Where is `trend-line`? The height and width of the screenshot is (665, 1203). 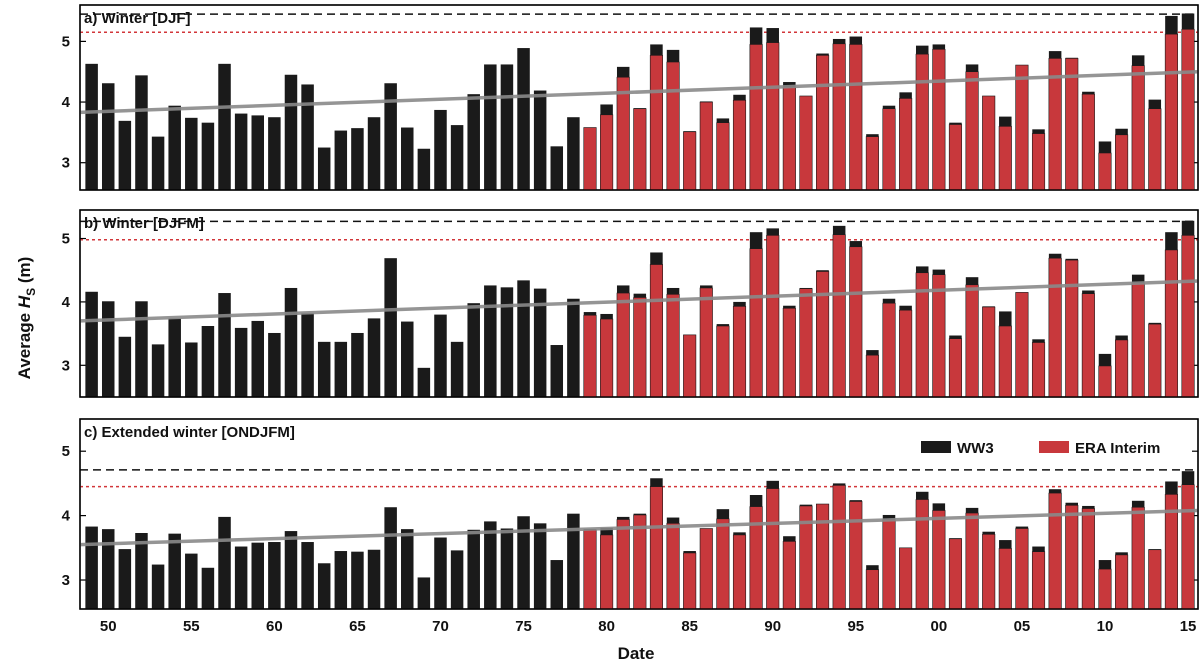 trend-line is located at coordinates (639, 92).